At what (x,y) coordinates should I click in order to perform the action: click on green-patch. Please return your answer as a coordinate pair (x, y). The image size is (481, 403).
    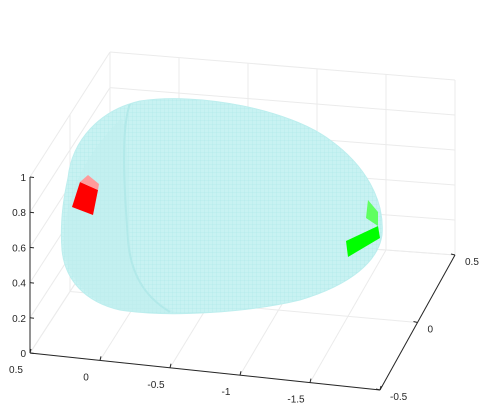
    Looking at the image, I should click on (363, 241).